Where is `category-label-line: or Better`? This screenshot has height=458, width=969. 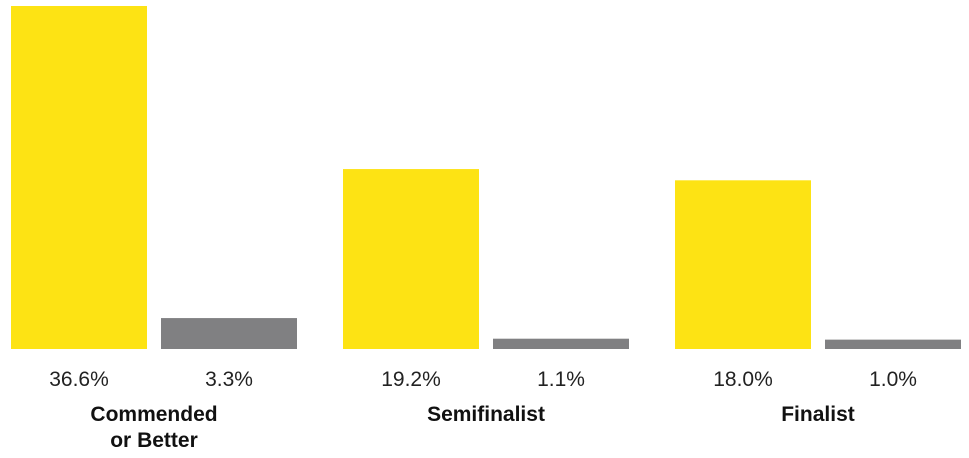 category-label-line: or Better is located at coordinates (154, 440).